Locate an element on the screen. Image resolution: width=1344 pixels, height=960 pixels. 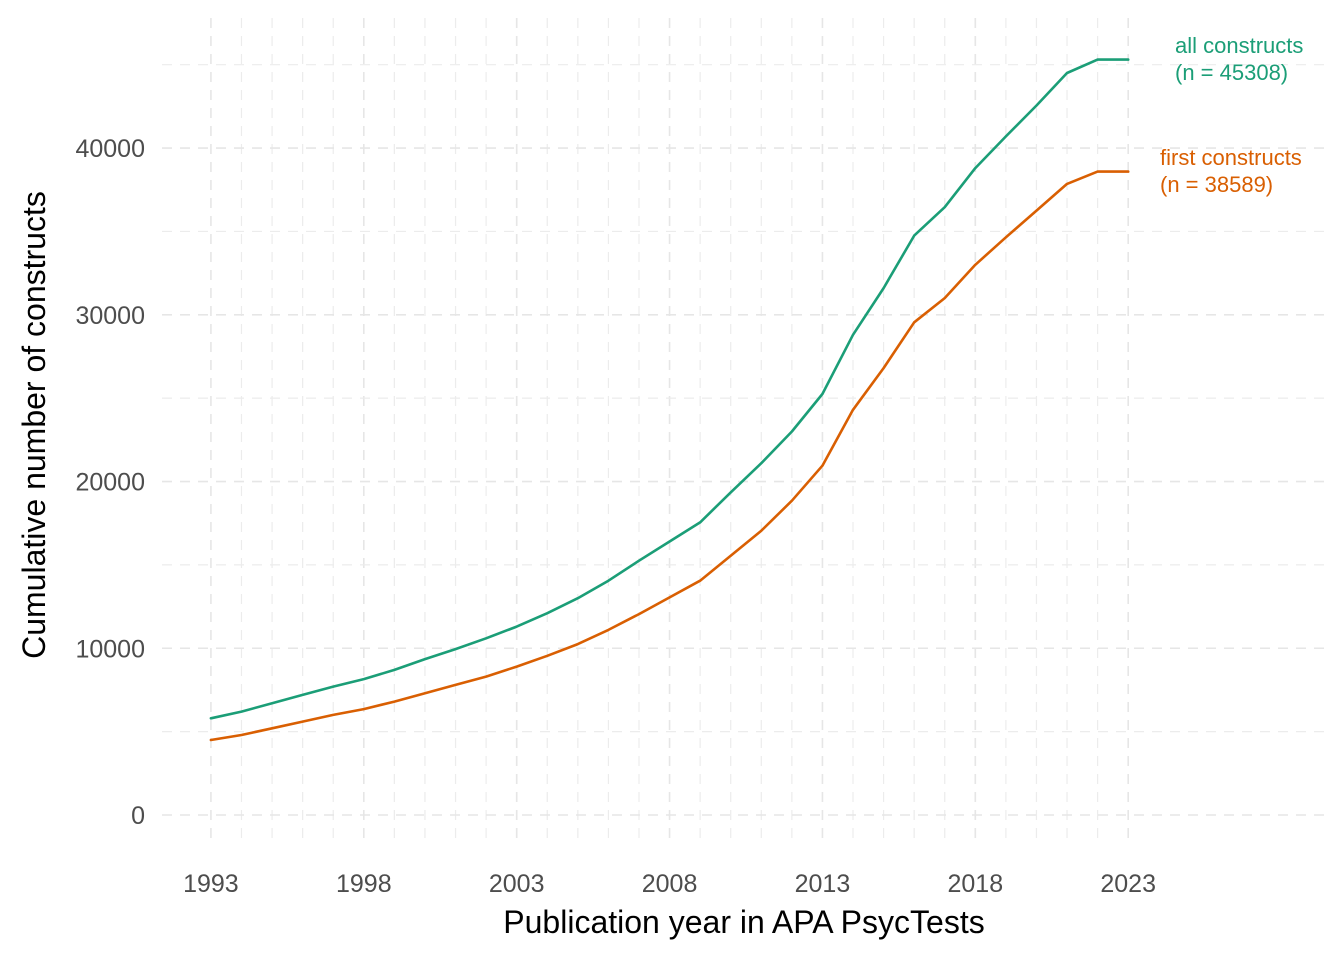
x-tick-label: 2013 is located at coordinates (823, 884).